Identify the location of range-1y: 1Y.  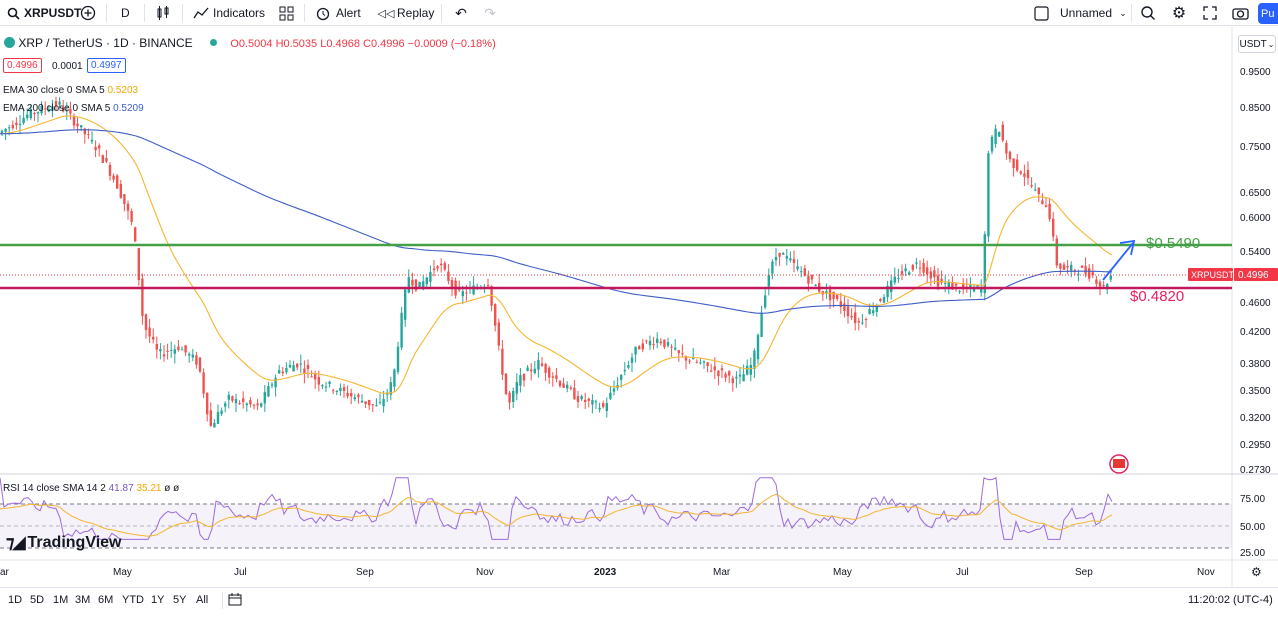
(158, 600).